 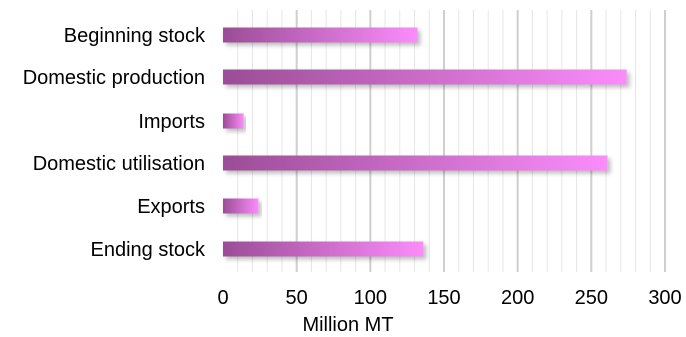 What do you see at coordinates (443, 298) in the screenshot?
I see `x-tick-label: 150` at bounding box center [443, 298].